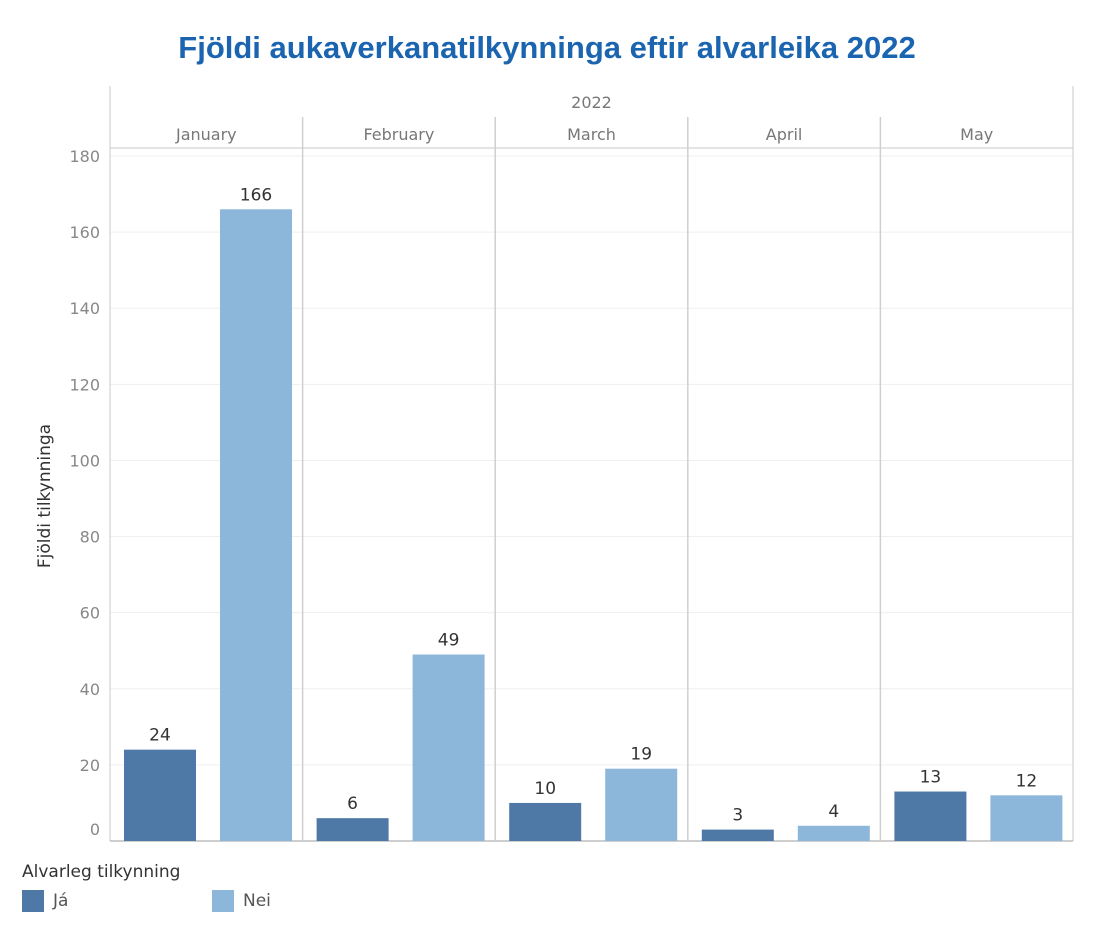 Image resolution: width=1094 pixels, height=938 pixels. I want to click on legend-item-nei: Nei, so click(241, 901).